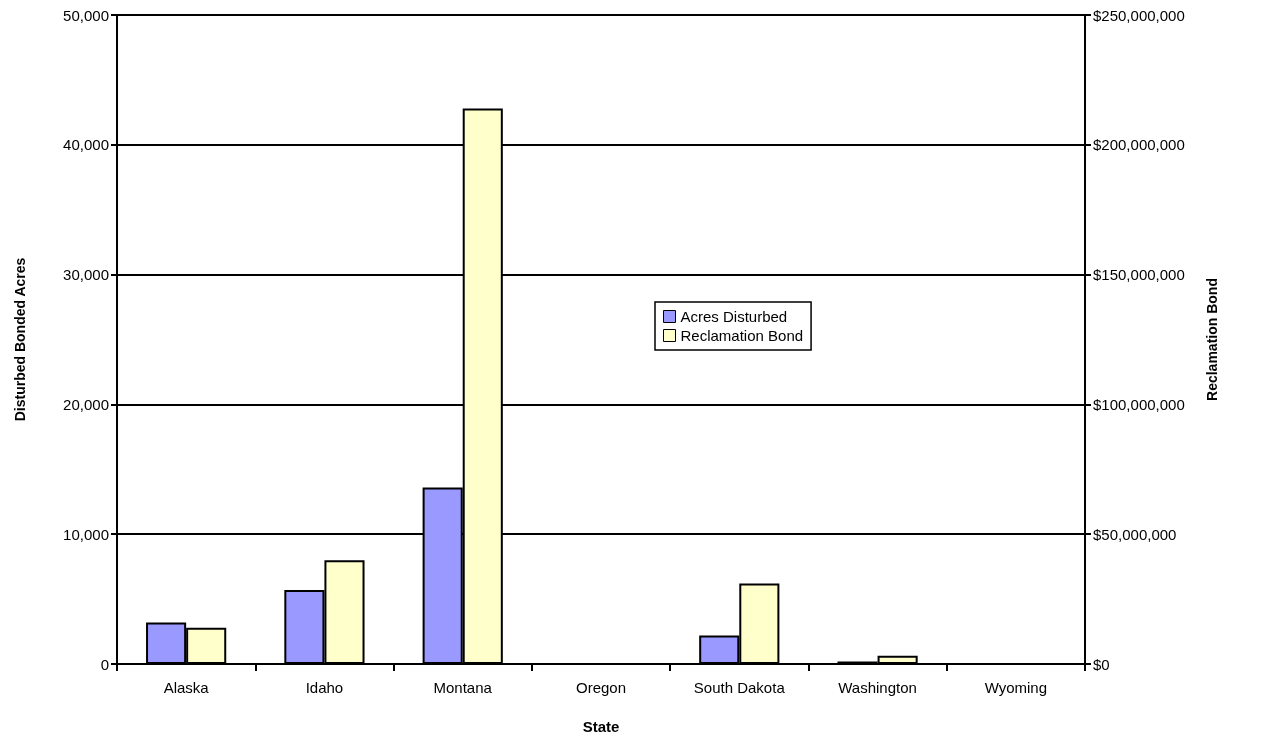  What do you see at coordinates (739, 687) in the screenshot?
I see `x-tick-label: South Dakota` at bounding box center [739, 687].